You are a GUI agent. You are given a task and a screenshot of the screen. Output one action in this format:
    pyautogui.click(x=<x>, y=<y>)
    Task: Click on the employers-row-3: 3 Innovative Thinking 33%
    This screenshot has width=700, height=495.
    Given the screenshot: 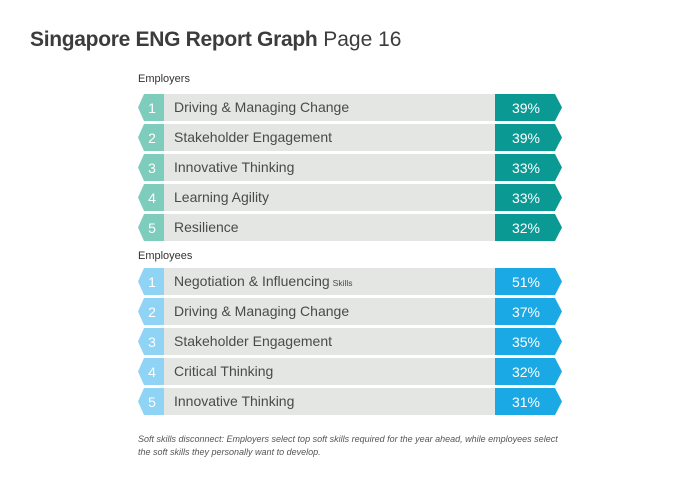 What is the action you would take?
    pyautogui.click(x=350, y=167)
    